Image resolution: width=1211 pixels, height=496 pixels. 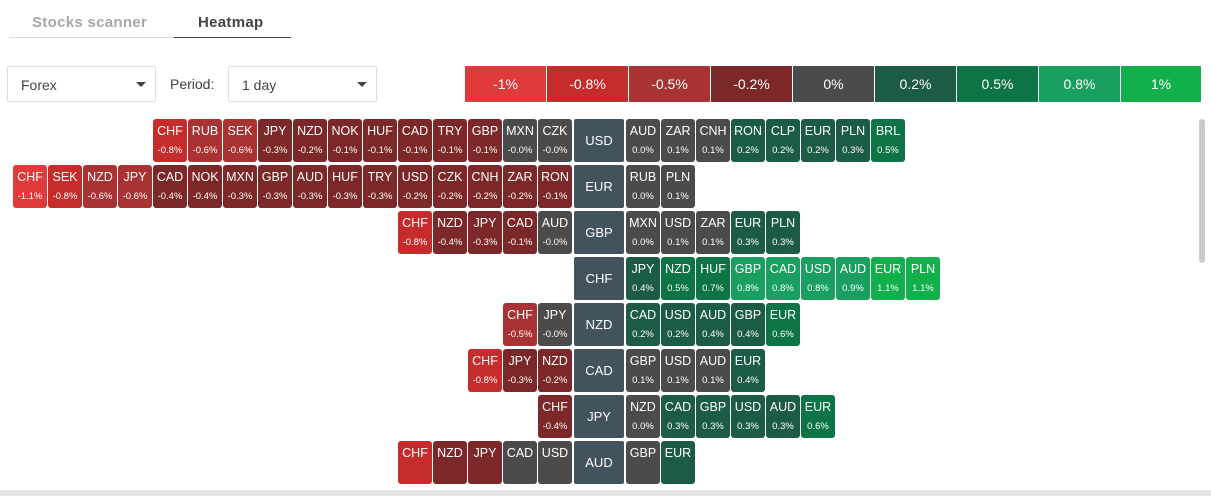 What do you see at coordinates (678, 462) in the screenshot?
I see `heatmap-cell: EUR` at bounding box center [678, 462].